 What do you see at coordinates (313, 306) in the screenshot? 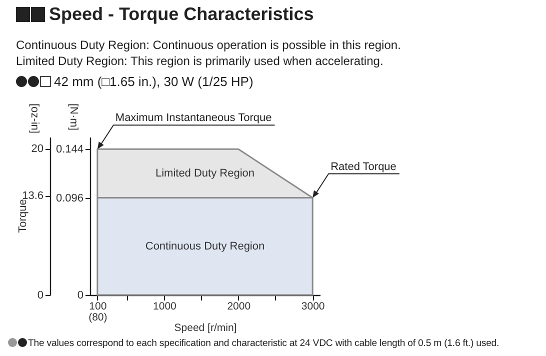
I see `x-tick-label: 3000` at bounding box center [313, 306].